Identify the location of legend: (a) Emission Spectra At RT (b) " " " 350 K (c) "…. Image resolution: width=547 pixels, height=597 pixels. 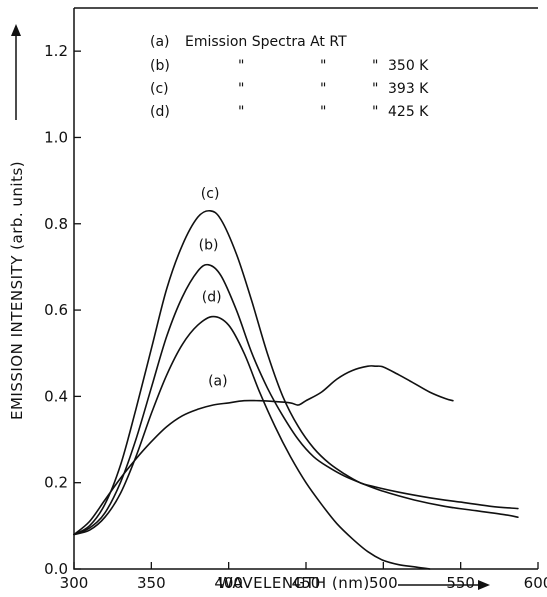
(289, 77).